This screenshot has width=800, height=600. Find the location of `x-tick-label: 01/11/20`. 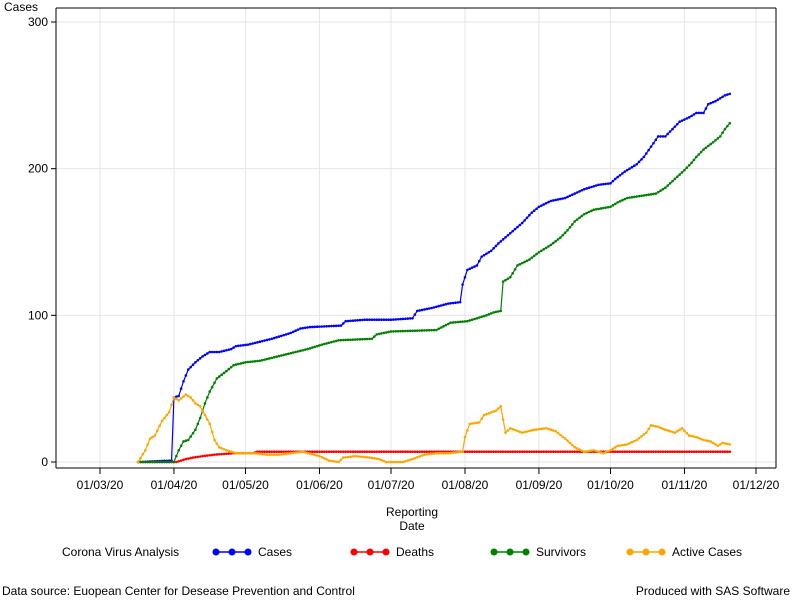

x-tick-label: 01/11/20 is located at coordinates (685, 485).